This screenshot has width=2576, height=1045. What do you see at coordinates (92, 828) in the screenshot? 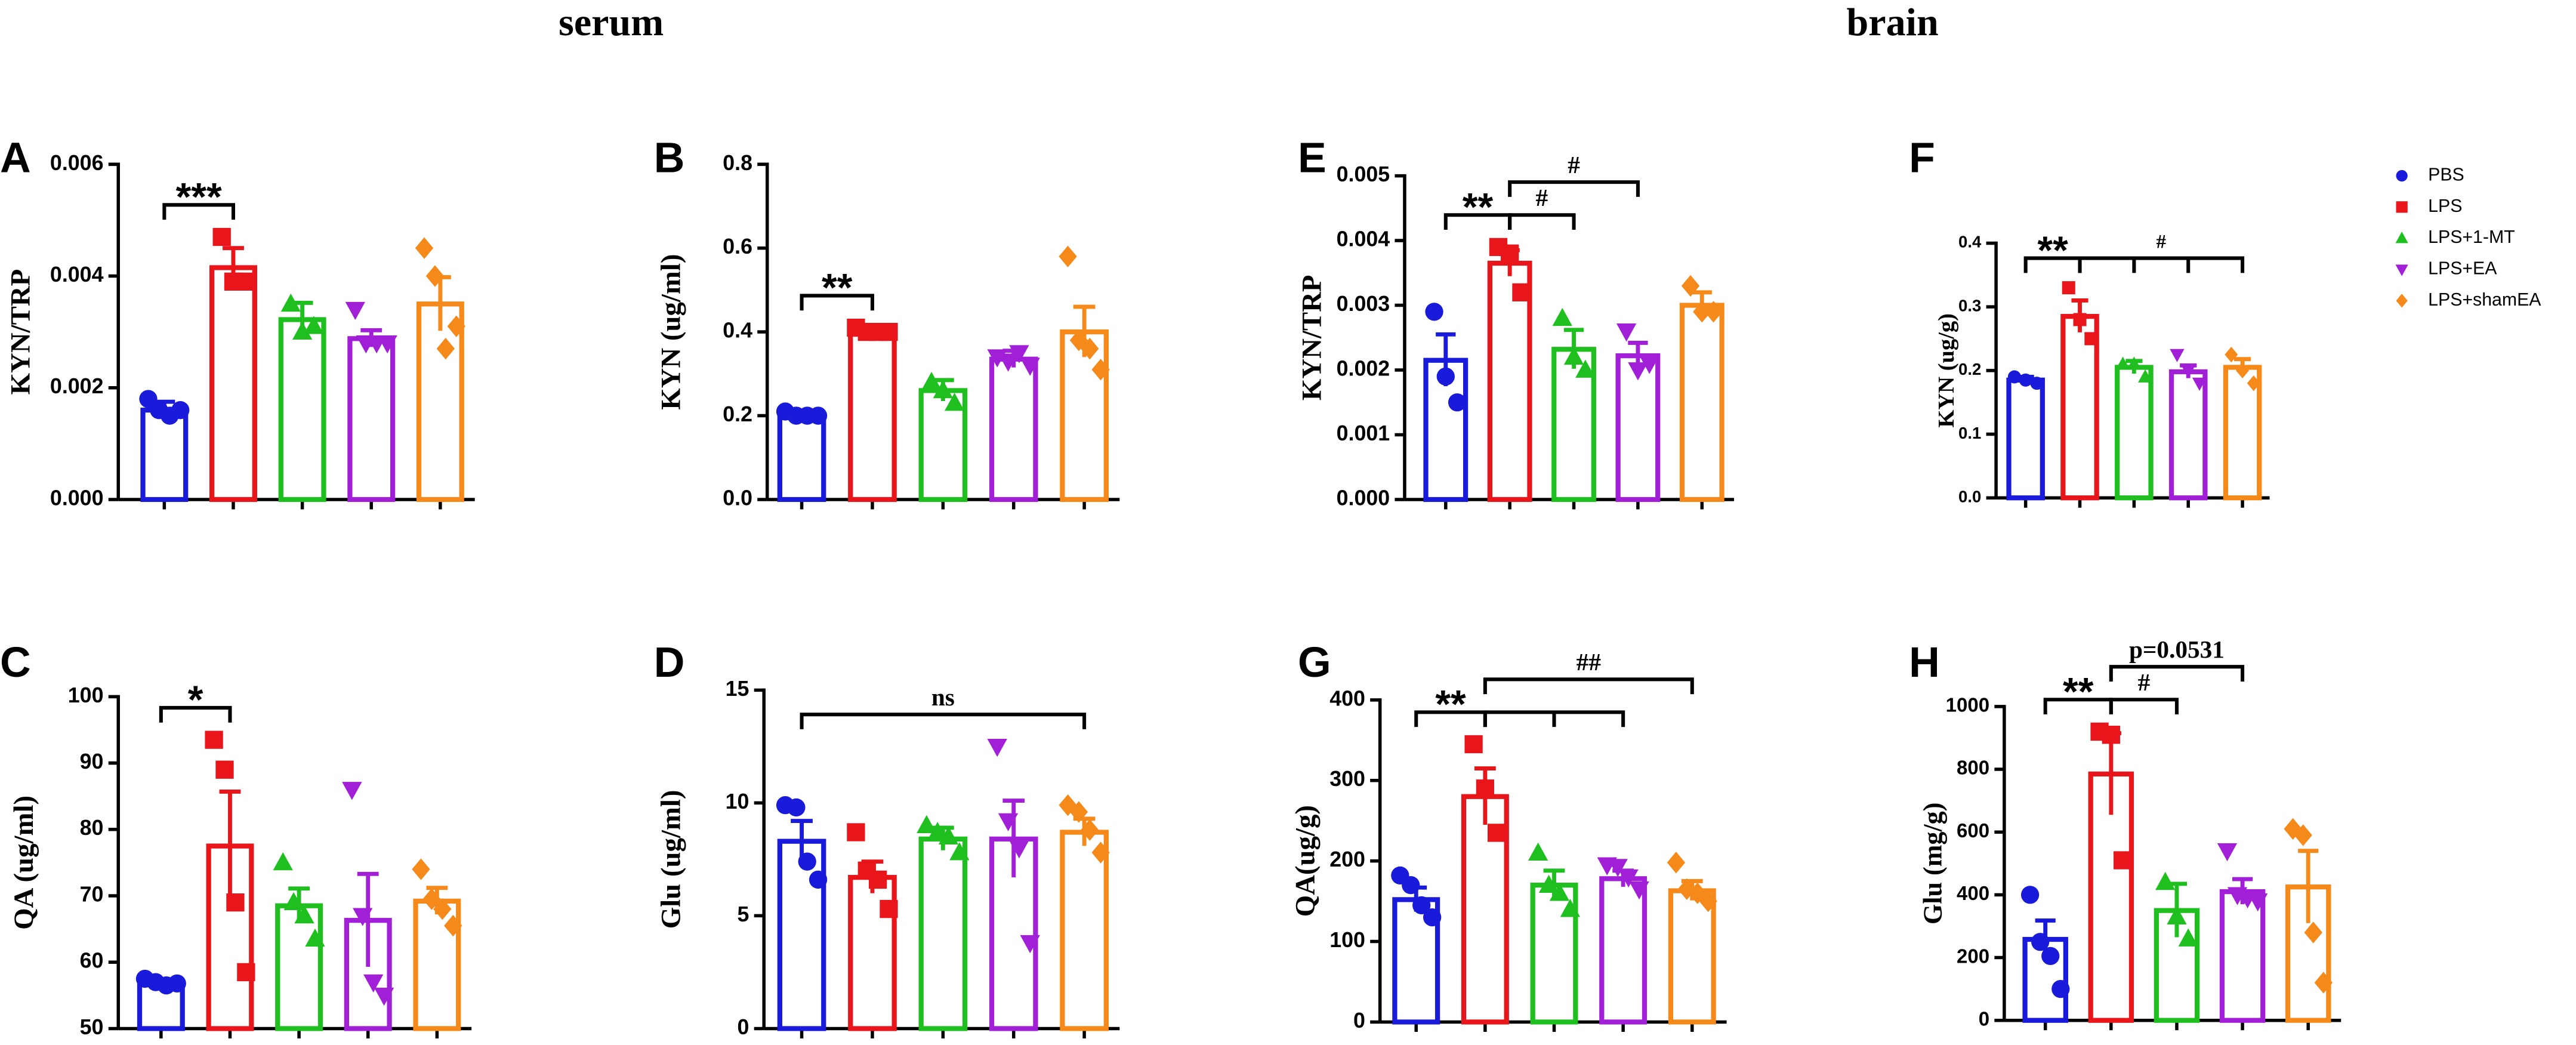
I see `y-tick-label: 80` at bounding box center [92, 828].